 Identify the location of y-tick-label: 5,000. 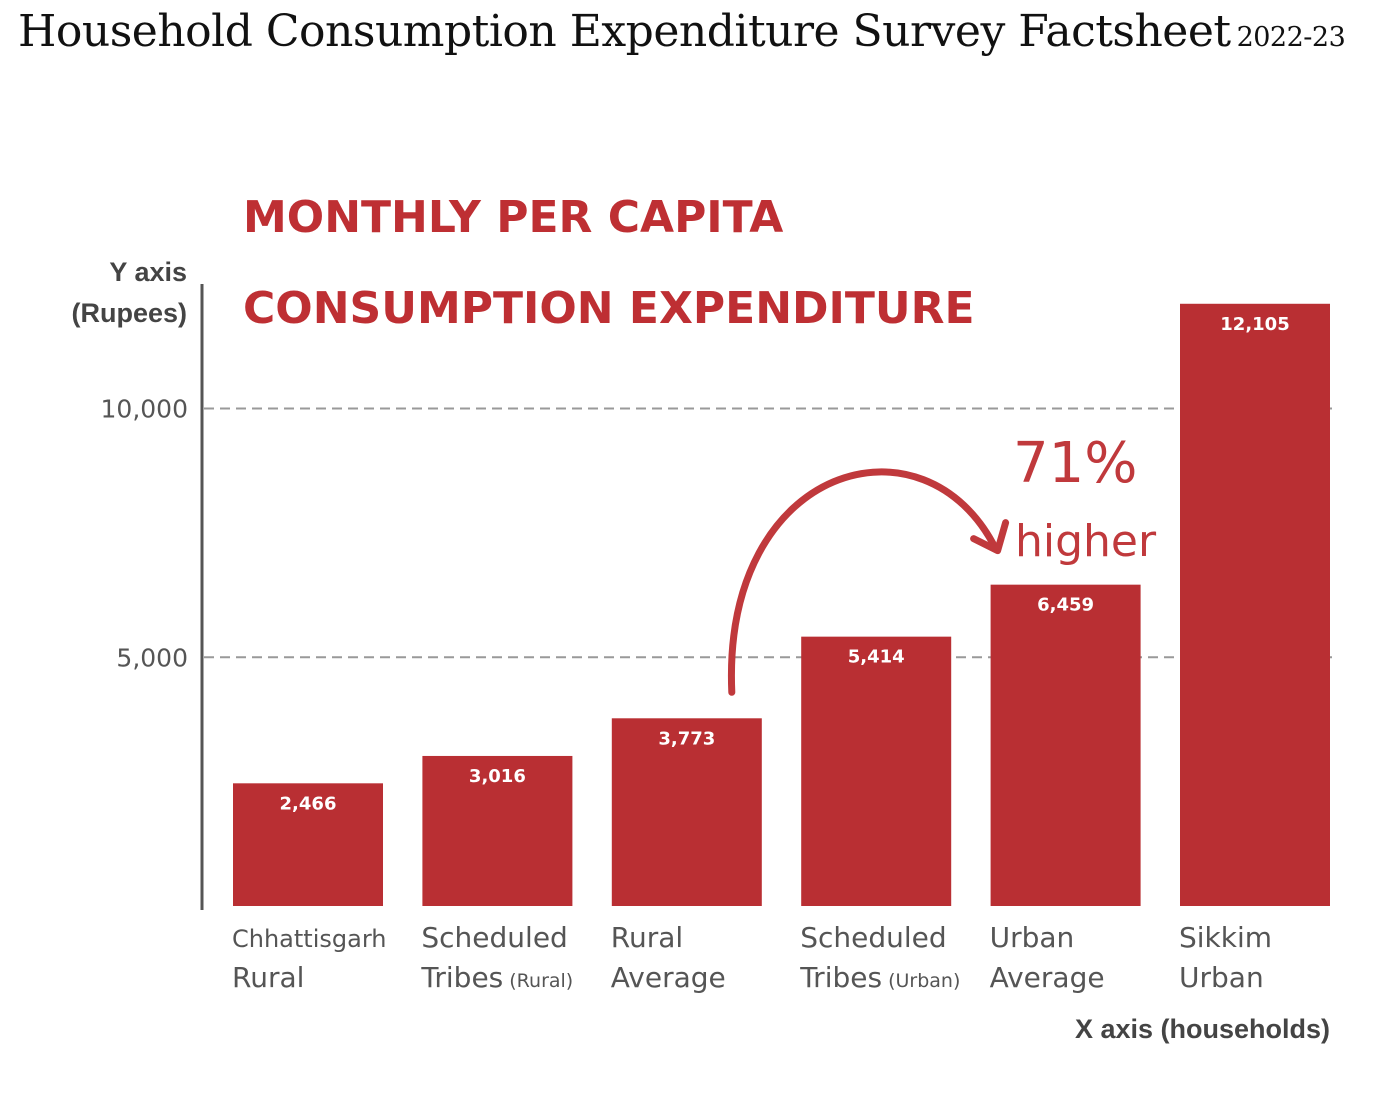
(152, 657).